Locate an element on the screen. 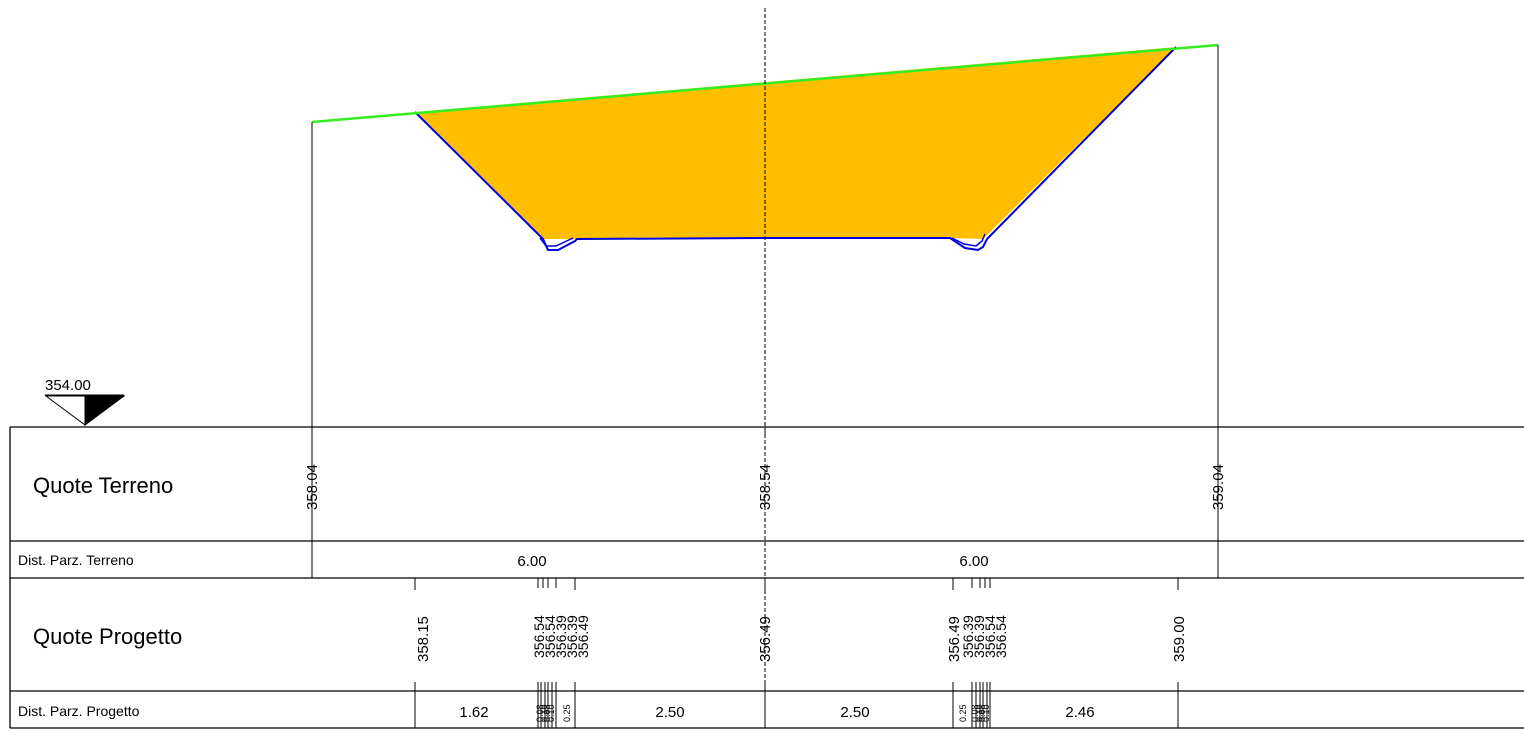 The height and width of the screenshot is (731, 1524). dist-progetto-tiny-3: 0.08 is located at coordinates (547, 713).